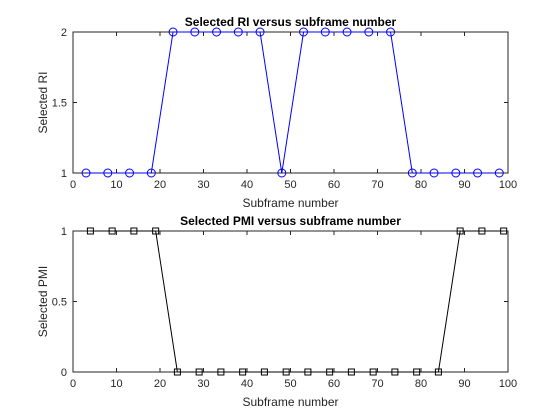 This screenshot has height=420, width=560. I want to click on ri-x-tick-label: 90, so click(464, 185).